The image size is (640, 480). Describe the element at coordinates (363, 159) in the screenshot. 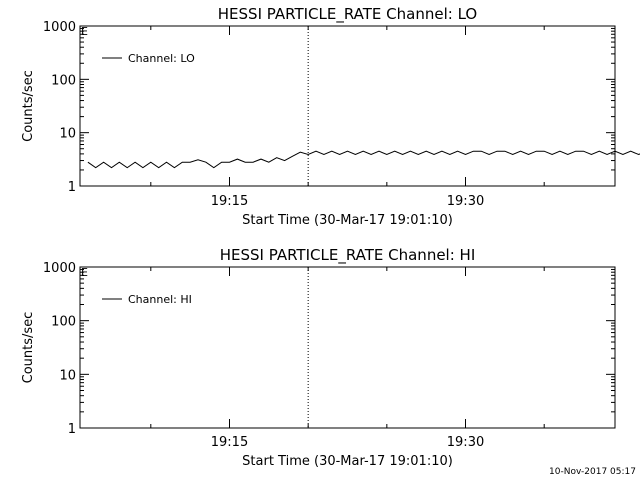

I see `series-line-channel-lo` at that location.